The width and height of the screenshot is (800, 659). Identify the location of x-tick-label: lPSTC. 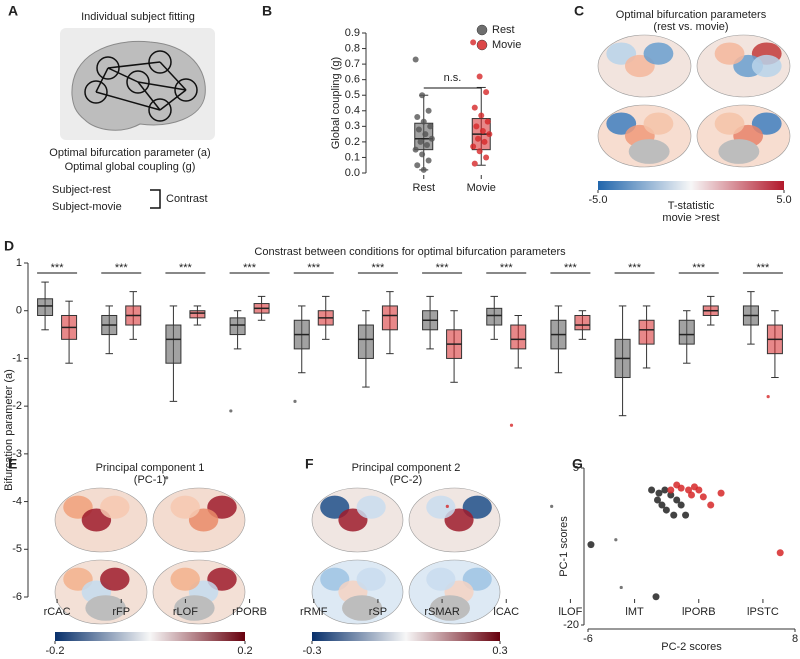
(763, 612).